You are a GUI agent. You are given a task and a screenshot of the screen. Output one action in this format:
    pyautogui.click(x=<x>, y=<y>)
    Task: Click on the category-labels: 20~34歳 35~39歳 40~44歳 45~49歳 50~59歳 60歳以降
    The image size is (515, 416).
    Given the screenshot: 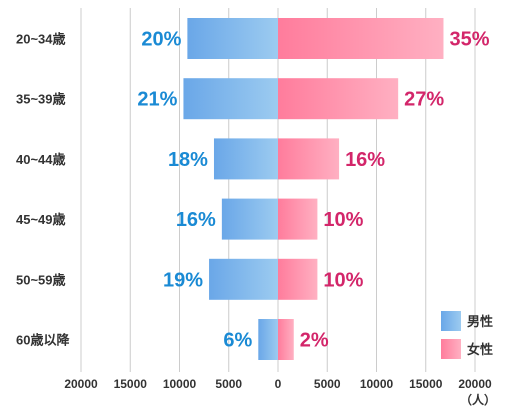 What is the action you would take?
    pyautogui.click(x=43, y=190)
    